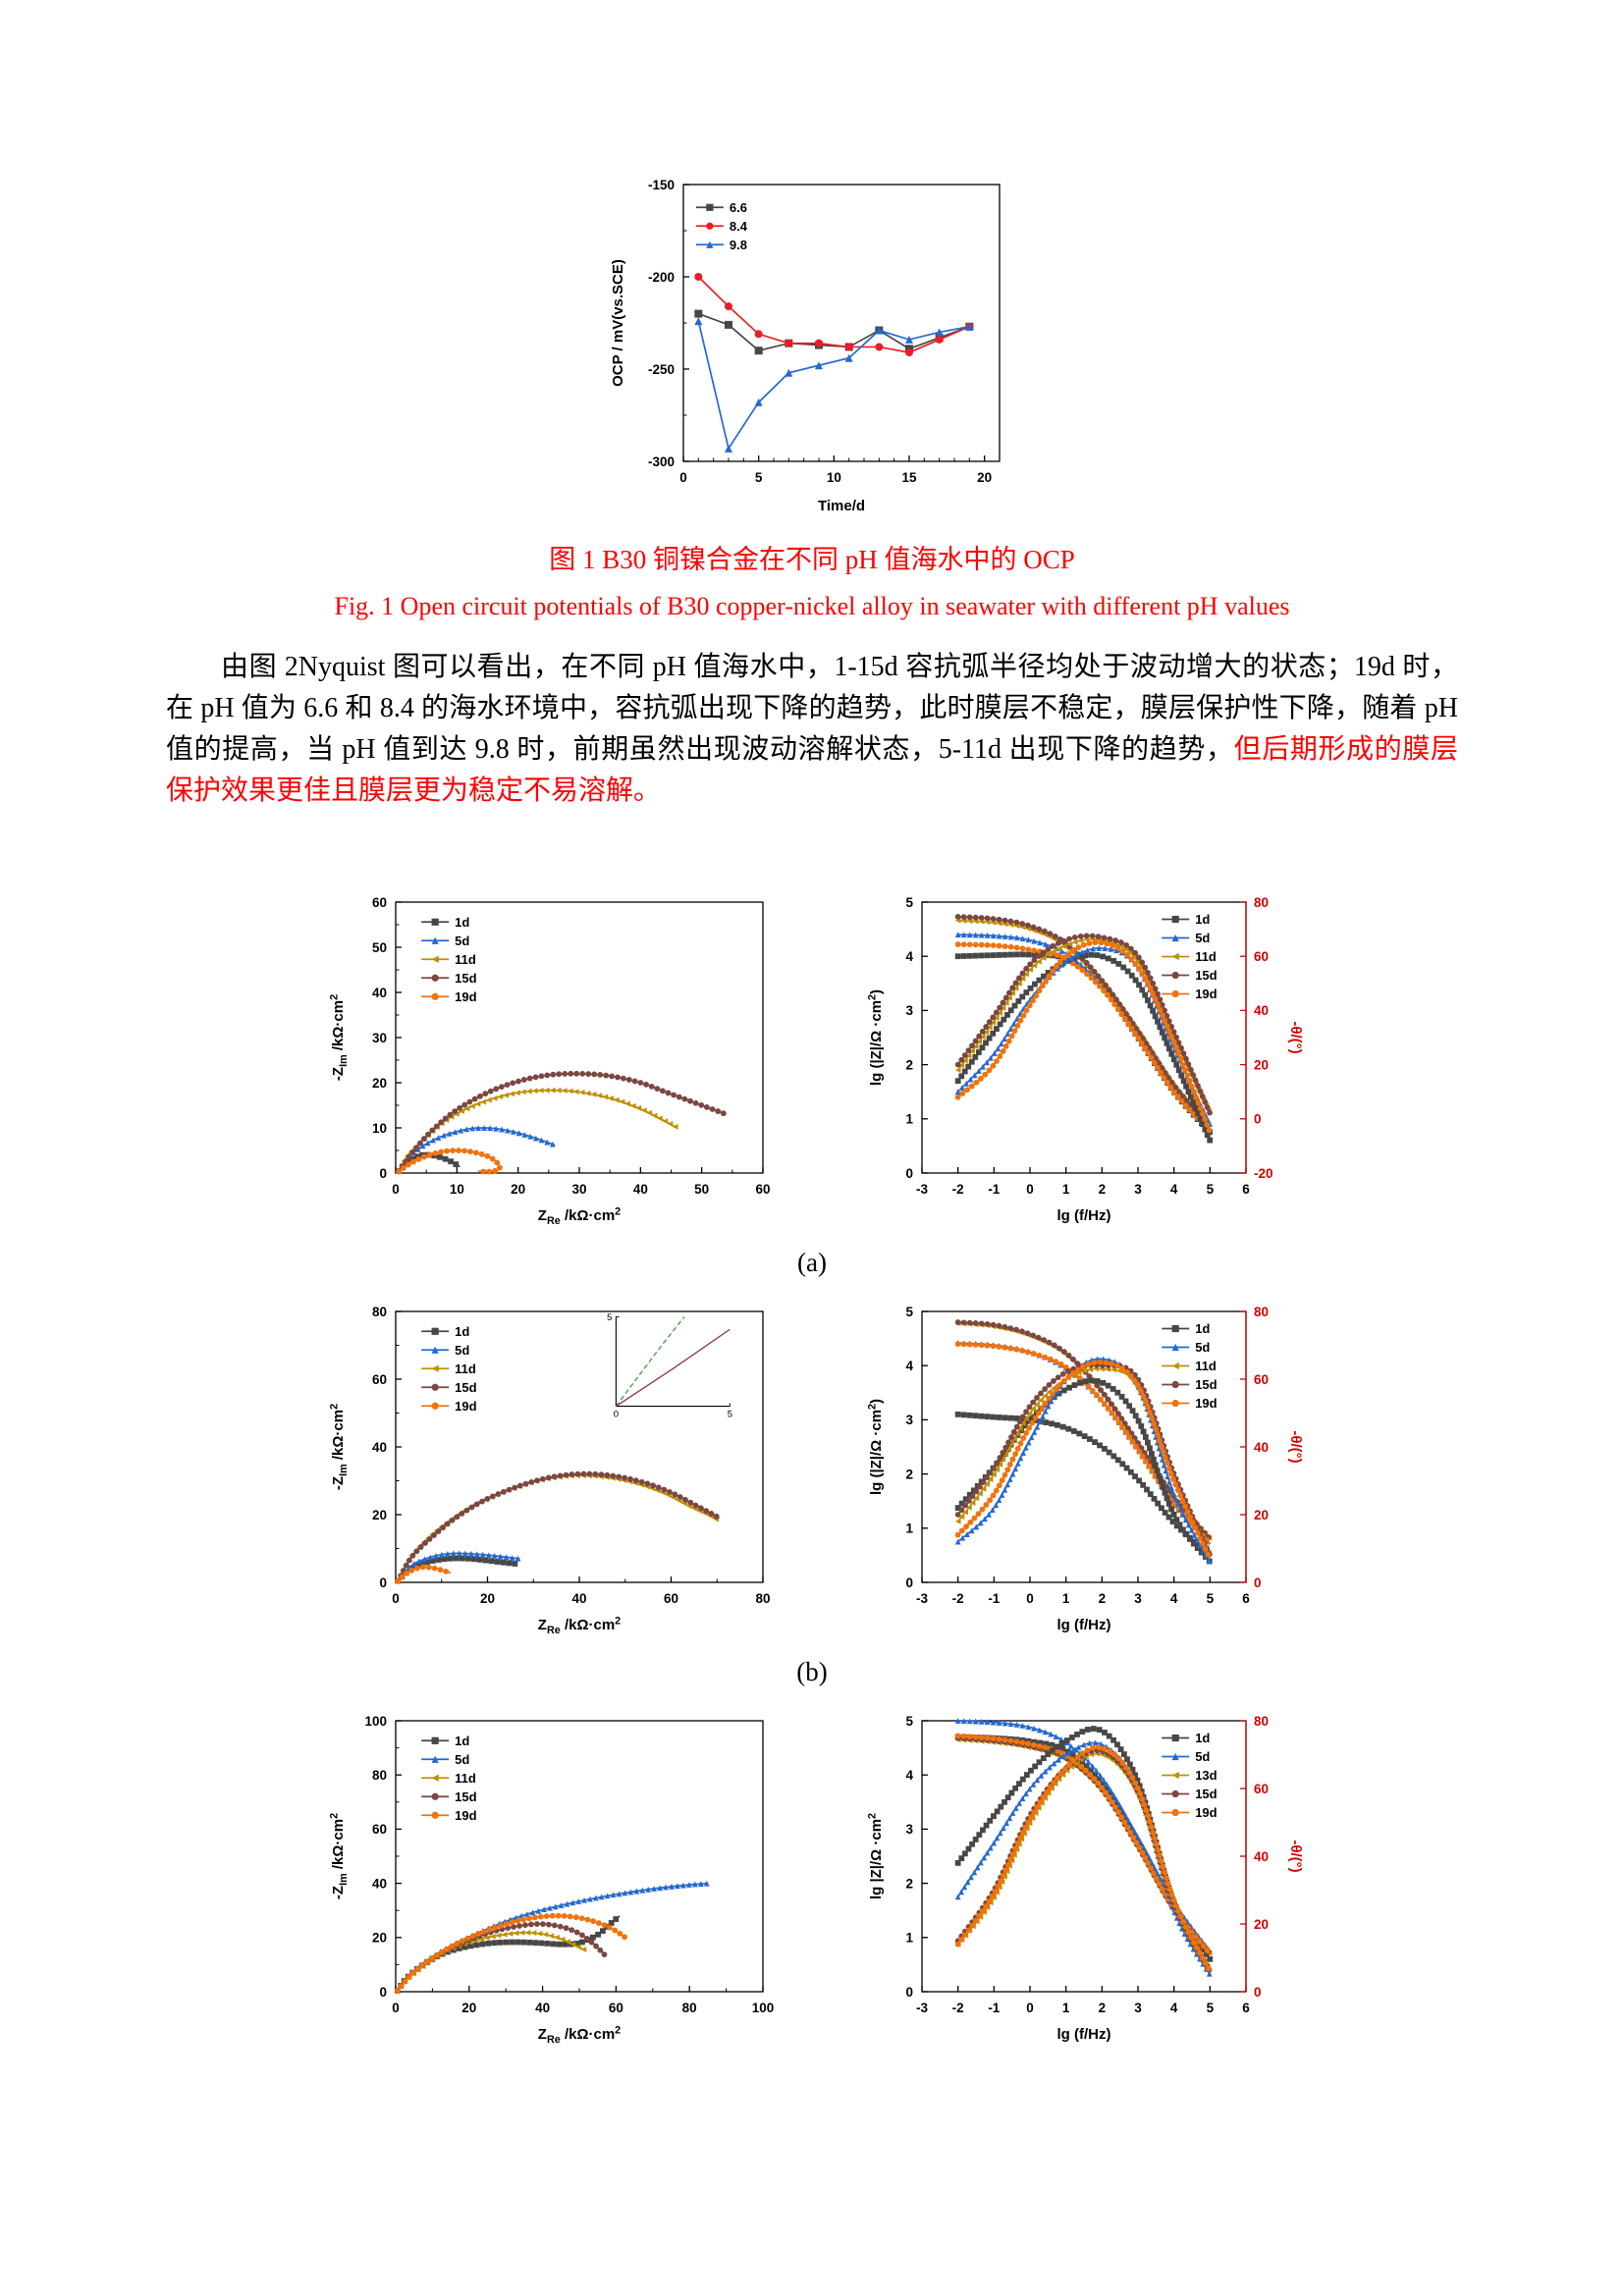 The height and width of the screenshot is (2296, 1624). Describe the element at coordinates (661, 369) in the screenshot. I see `svg-text: -250` at that location.